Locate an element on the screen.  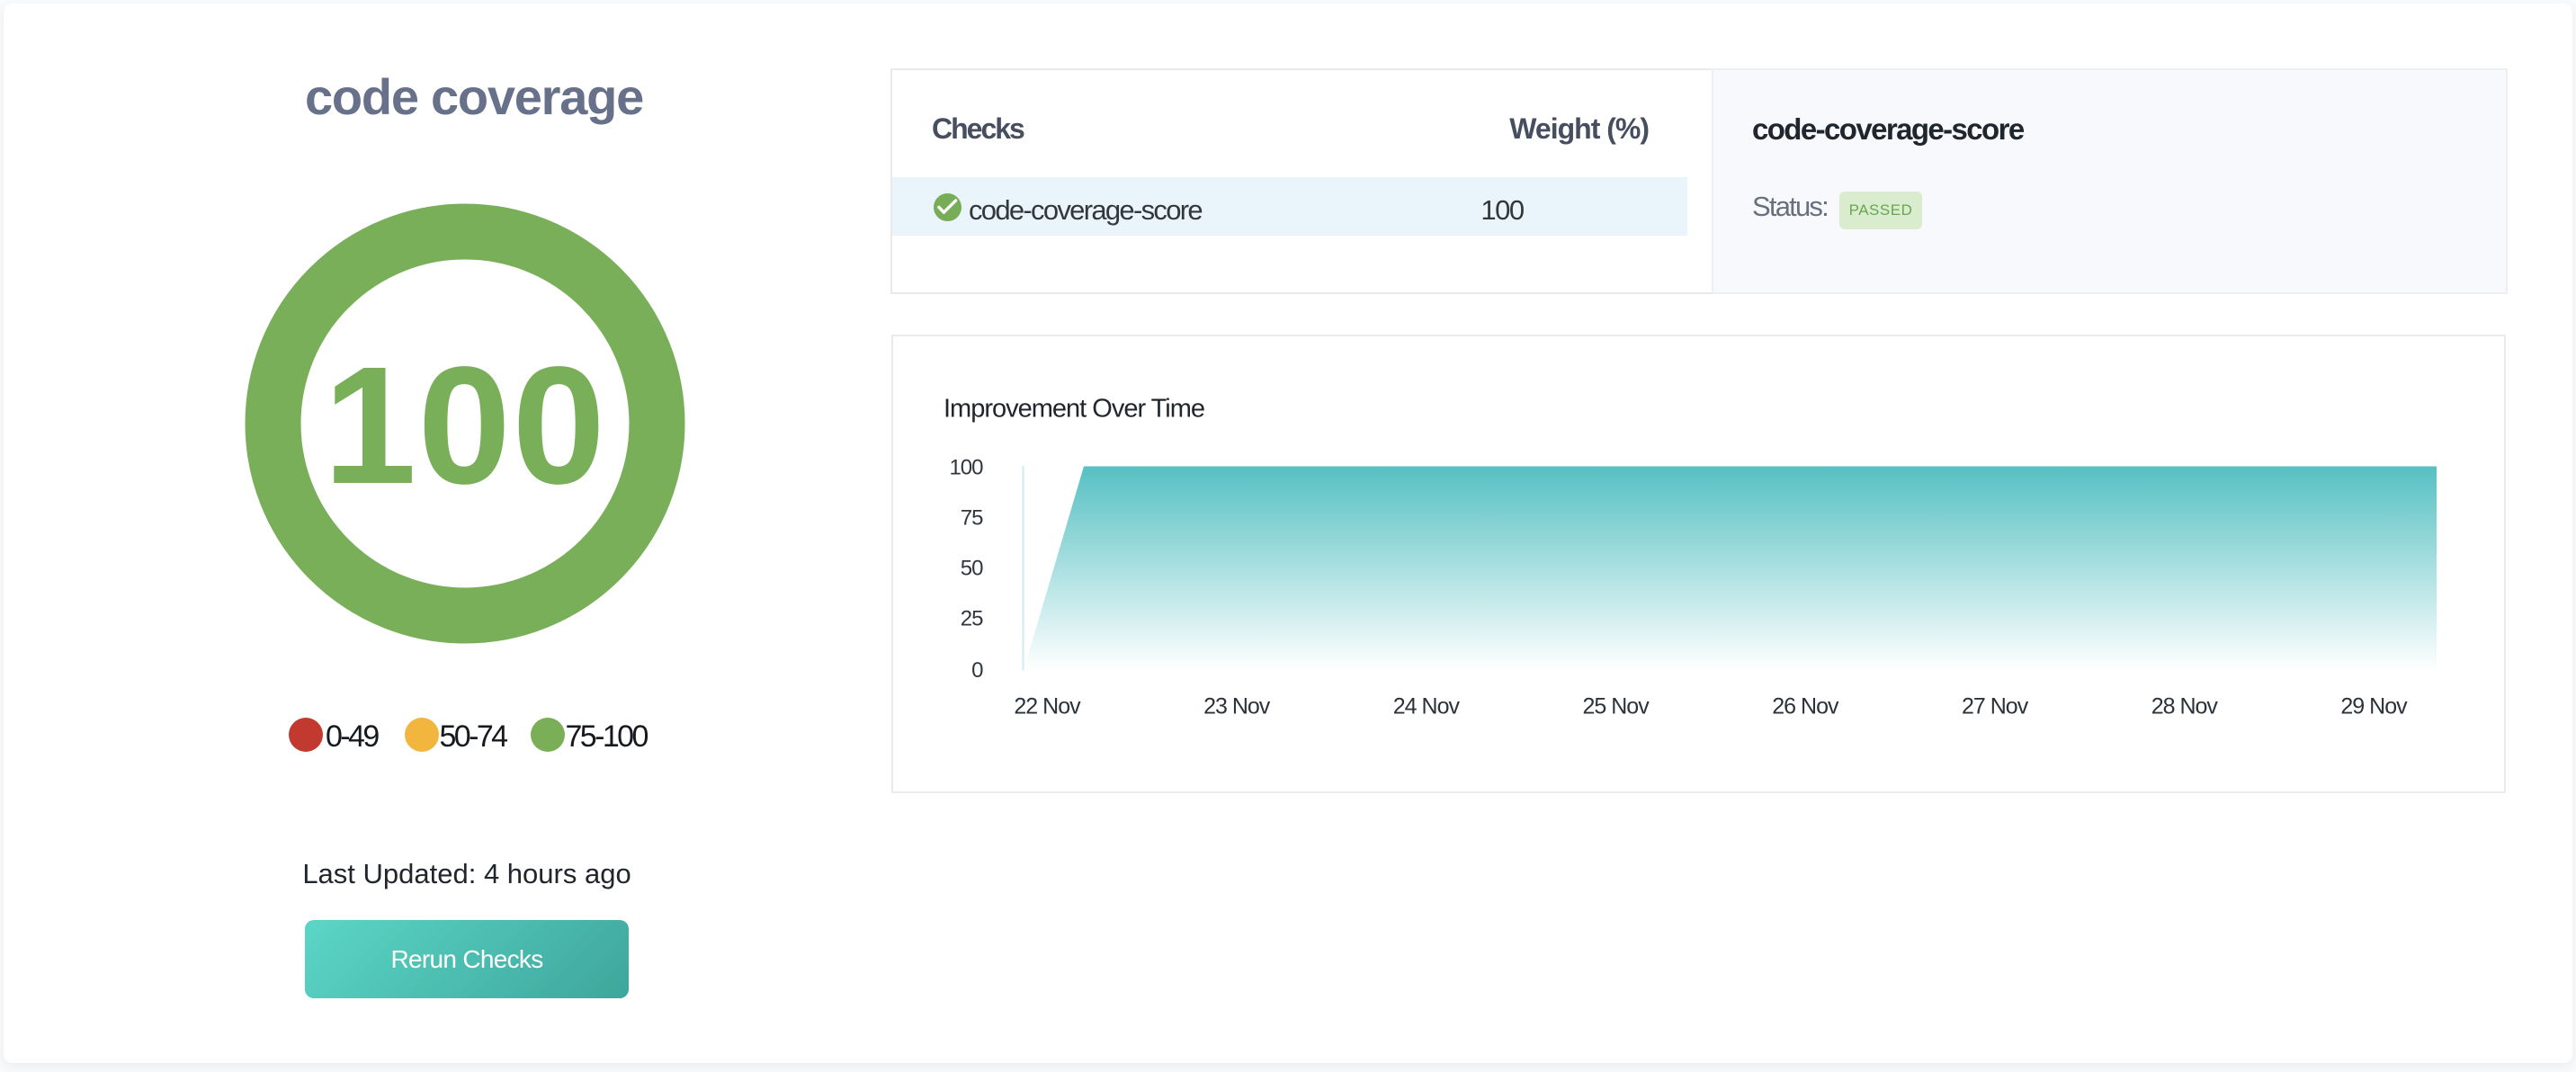
svg-text: 26 Nov is located at coordinates (1805, 706).